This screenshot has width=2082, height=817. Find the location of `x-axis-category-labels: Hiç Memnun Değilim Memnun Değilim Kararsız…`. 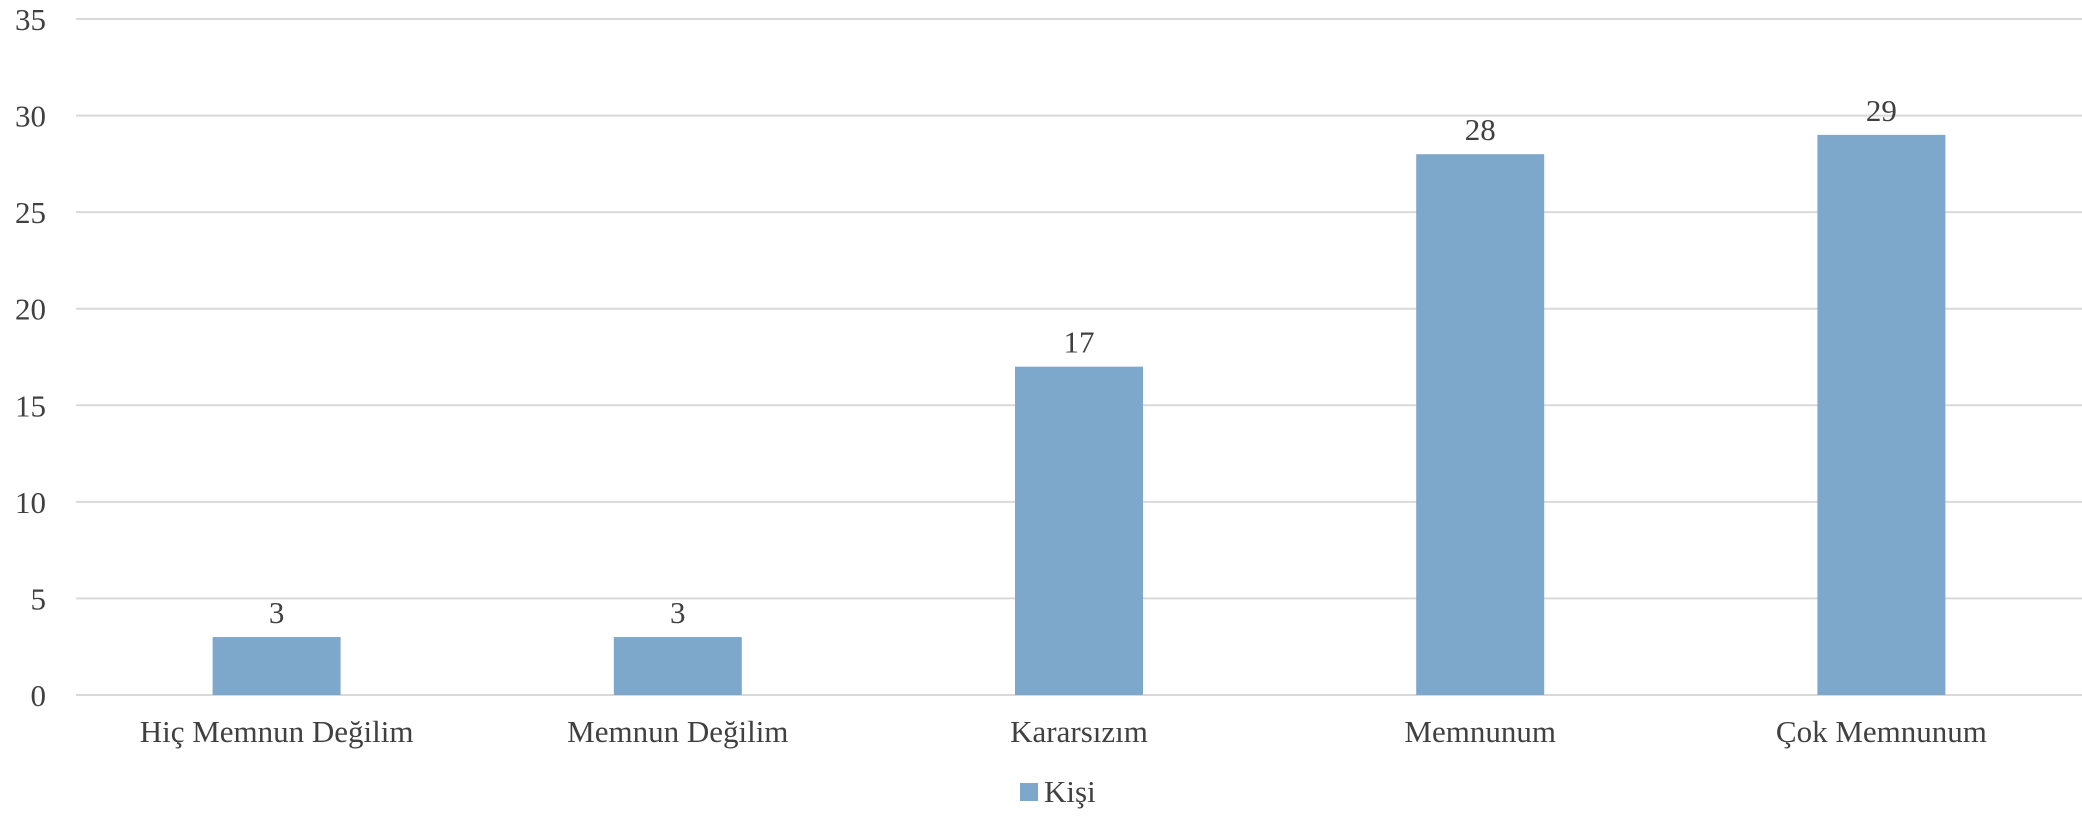

x-axis-category-labels: Hiç Memnun Değilim Memnun Değilim Kararsız… is located at coordinates (1063, 731).